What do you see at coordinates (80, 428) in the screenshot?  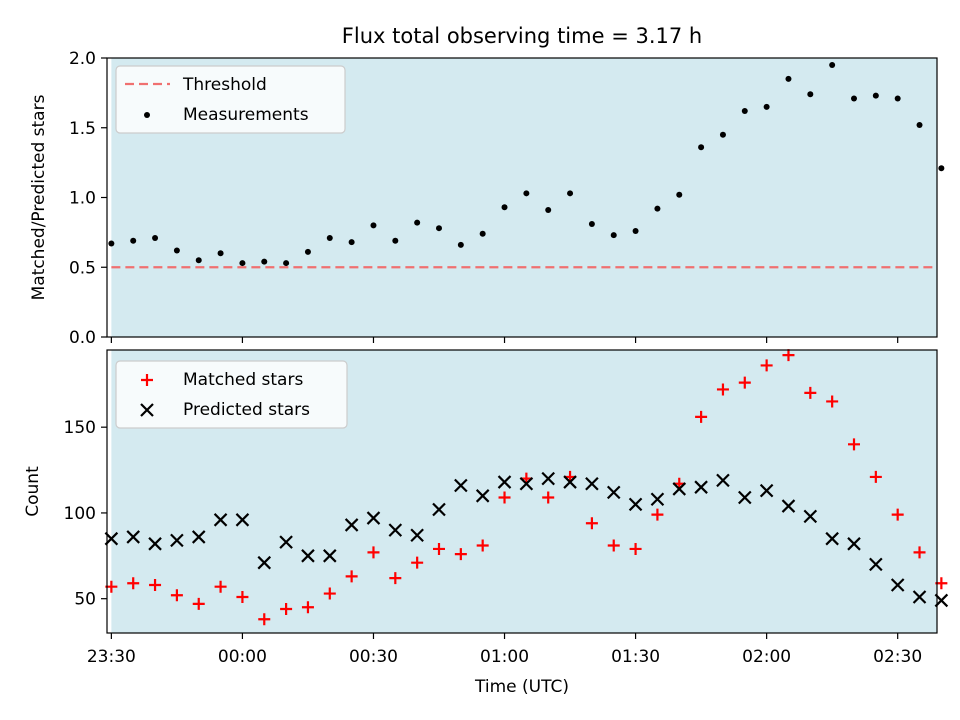 I see `count-y-tick-label: 150` at bounding box center [80, 428].